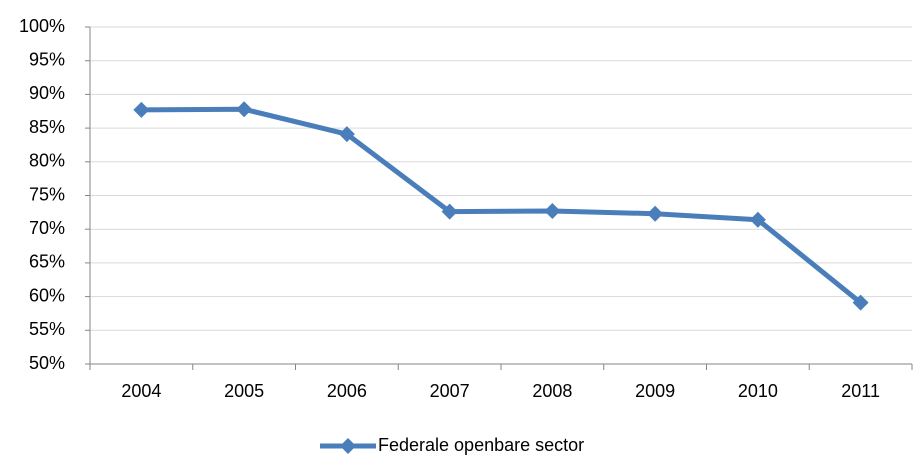 The image size is (914, 462). What do you see at coordinates (758, 391) in the screenshot?
I see `x-tick-label: 2010` at bounding box center [758, 391].